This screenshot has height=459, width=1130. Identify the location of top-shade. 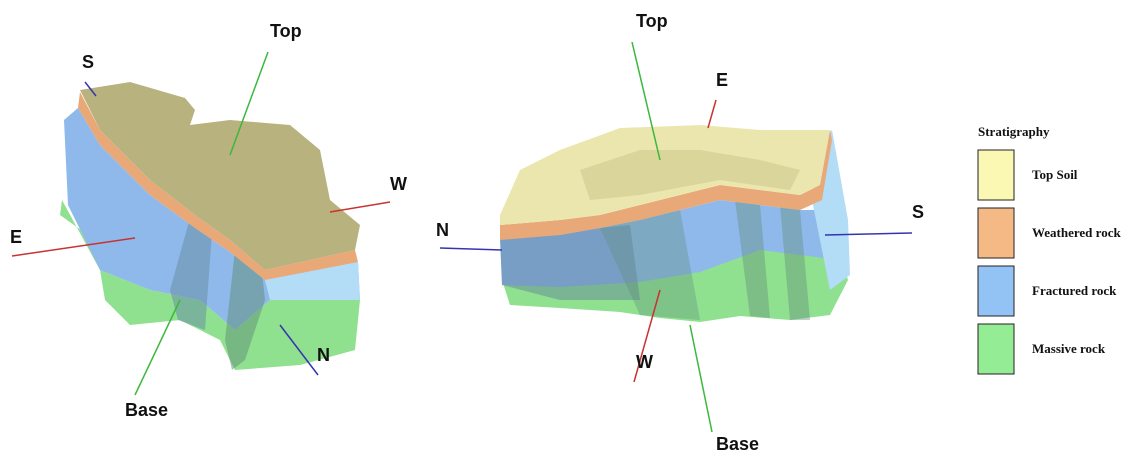
(690, 175).